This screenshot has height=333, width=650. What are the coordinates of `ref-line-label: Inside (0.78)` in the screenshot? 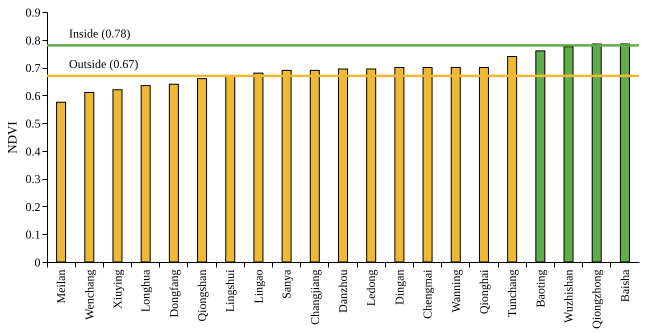 It's located at (99, 33).